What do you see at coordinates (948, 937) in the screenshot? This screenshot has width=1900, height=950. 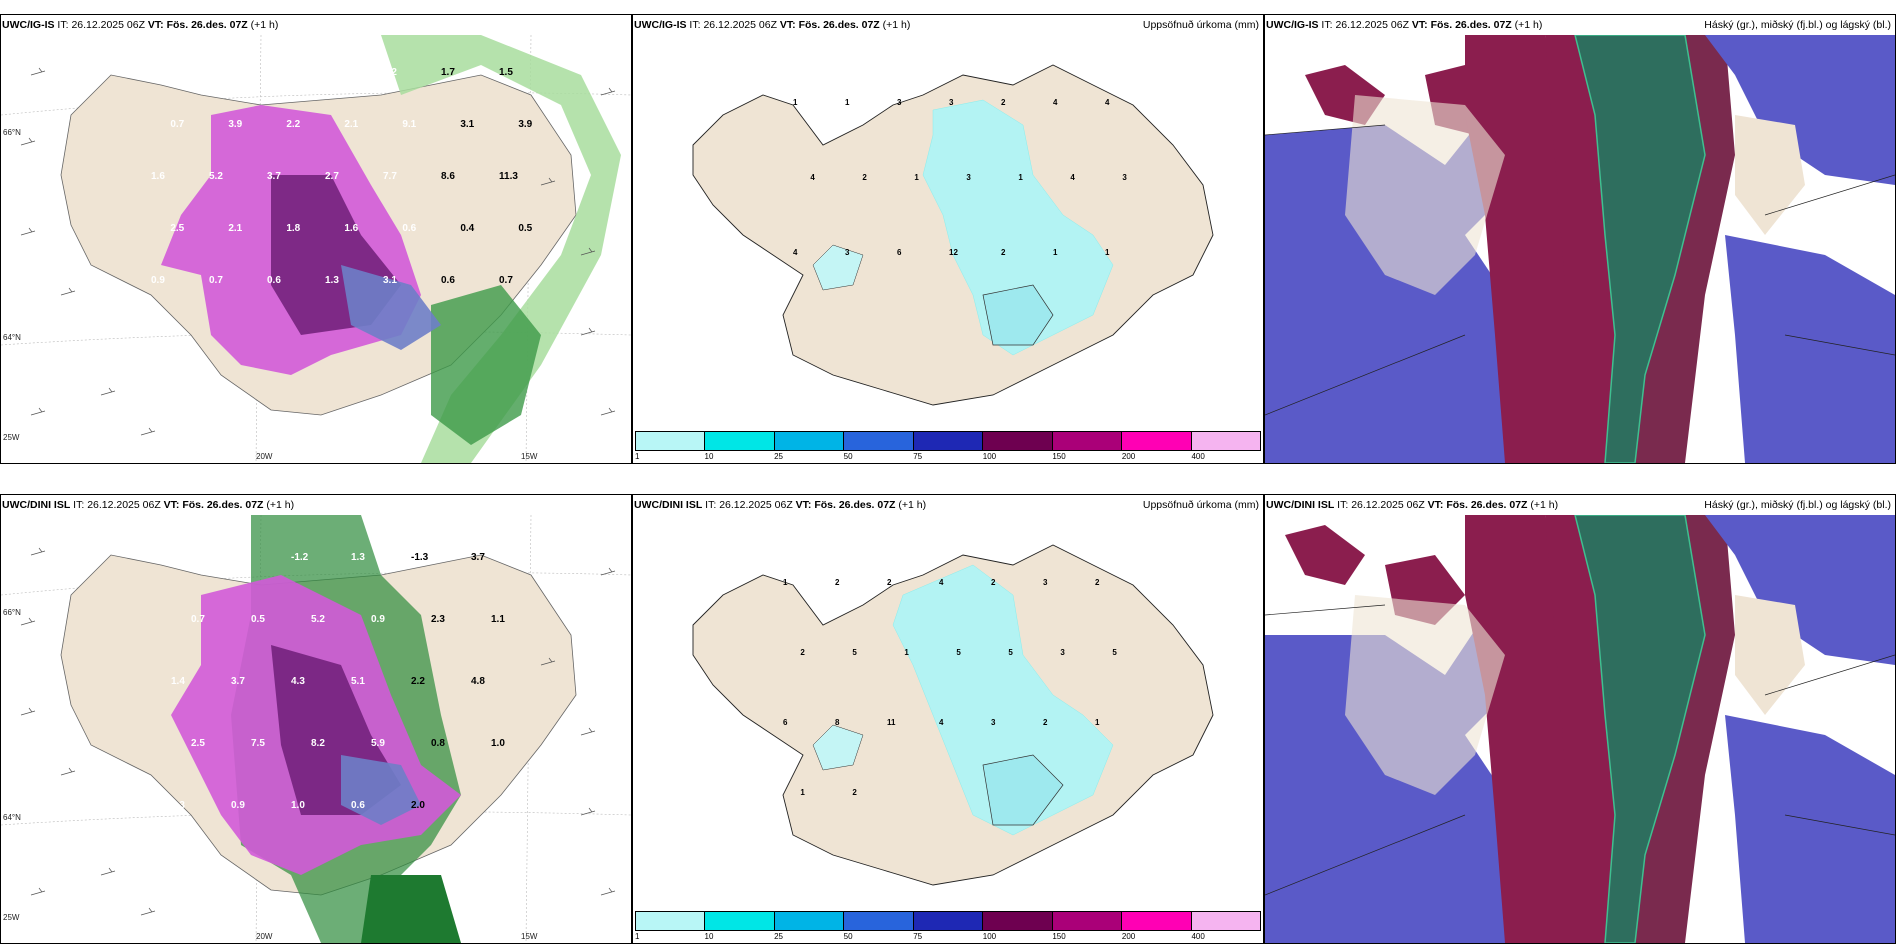 I see `colorbar-ticks: 1 10 25 50 75 100 150 200 400` at bounding box center [948, 937].